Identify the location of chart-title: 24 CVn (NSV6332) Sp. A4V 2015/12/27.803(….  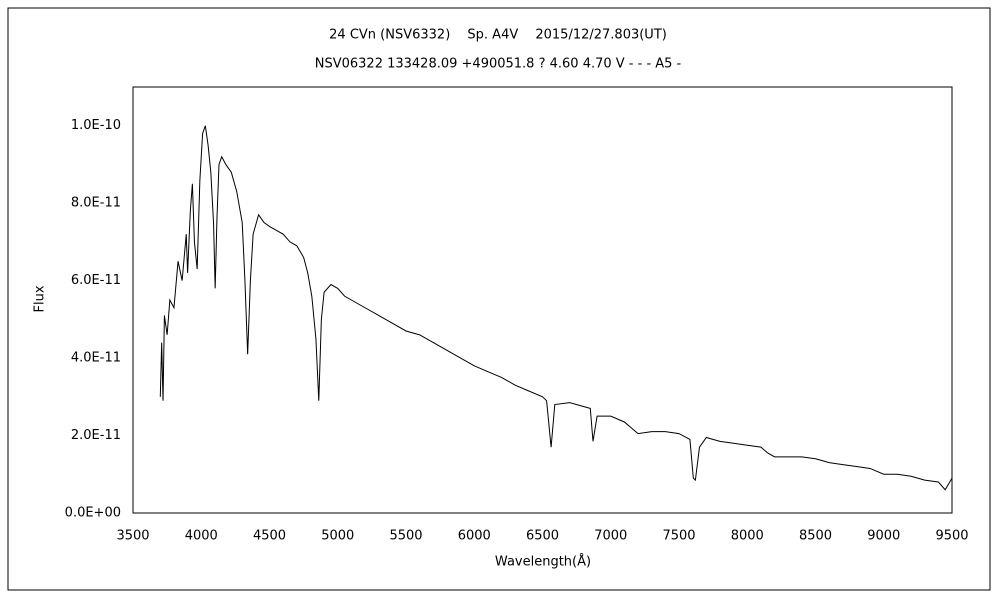
(498, 35).